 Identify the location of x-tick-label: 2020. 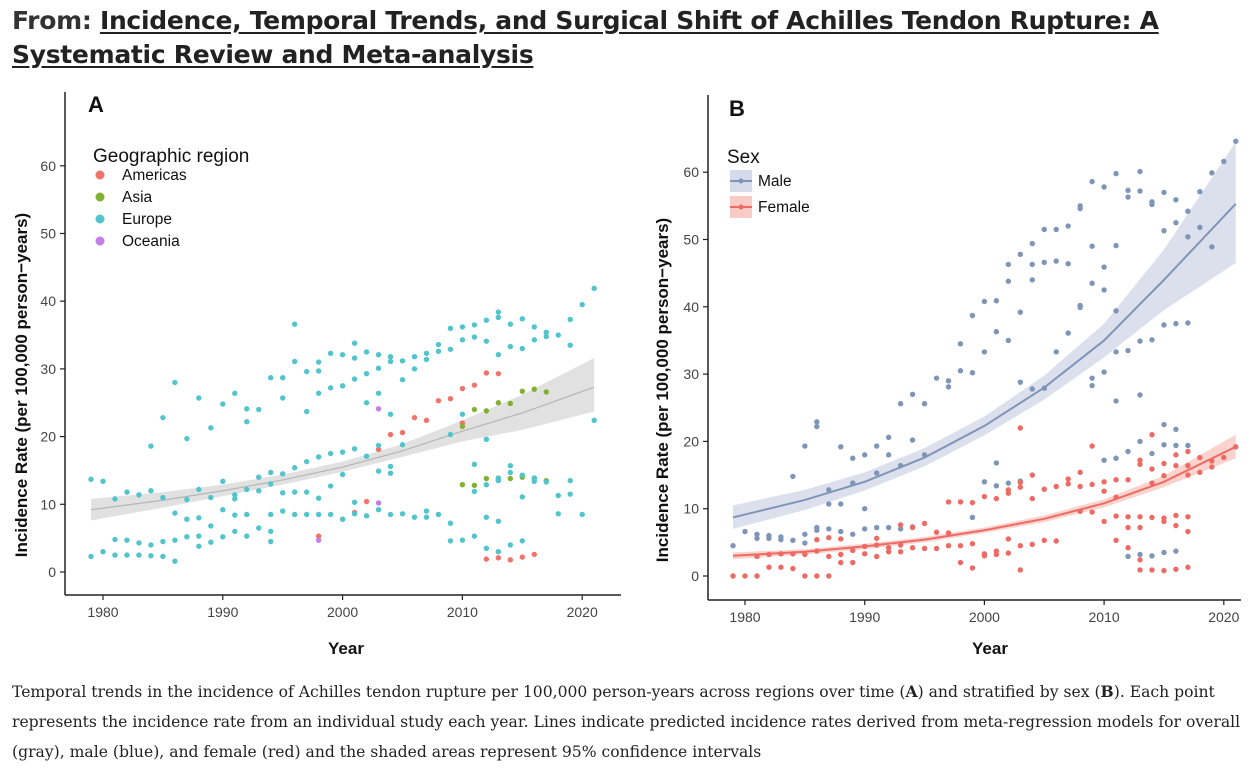
(1223, 617).